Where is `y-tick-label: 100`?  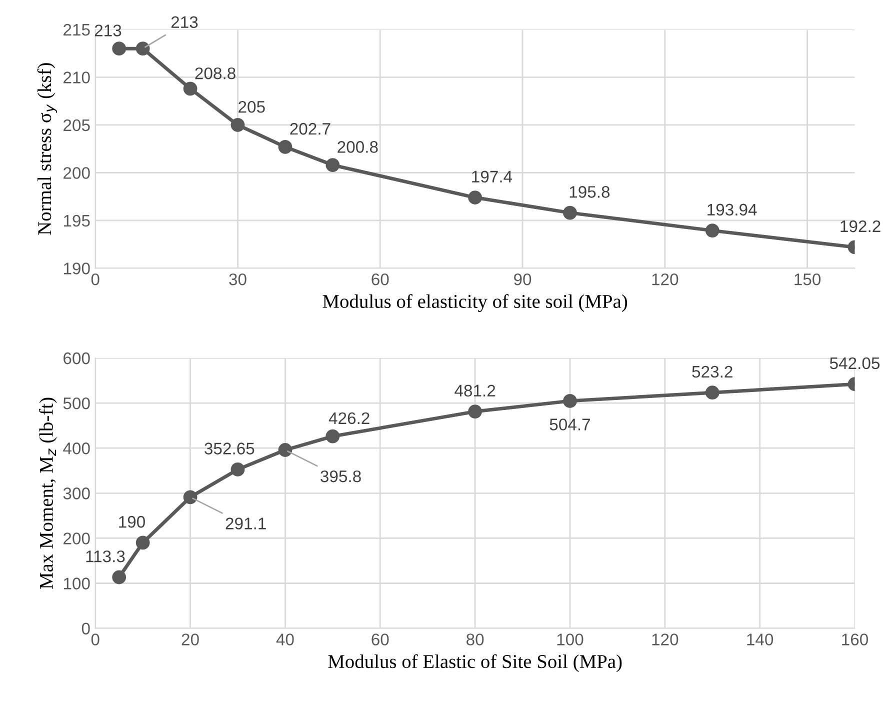
y-tick-label: 100 is located at coordinates (77, 584).